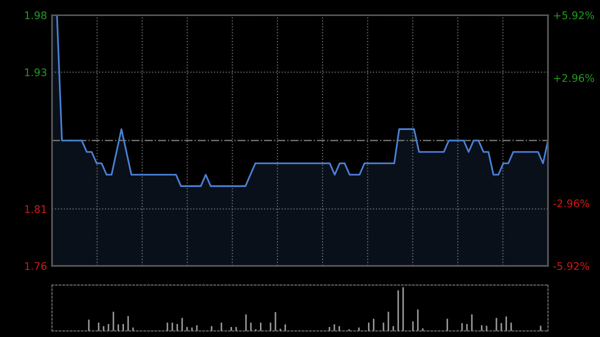 The image size is (600, 337). What do you see at coordinates (571, 266) in the screenshot?
I see `y2-tick-label: -5.92%` at bounding box center [571, 266].